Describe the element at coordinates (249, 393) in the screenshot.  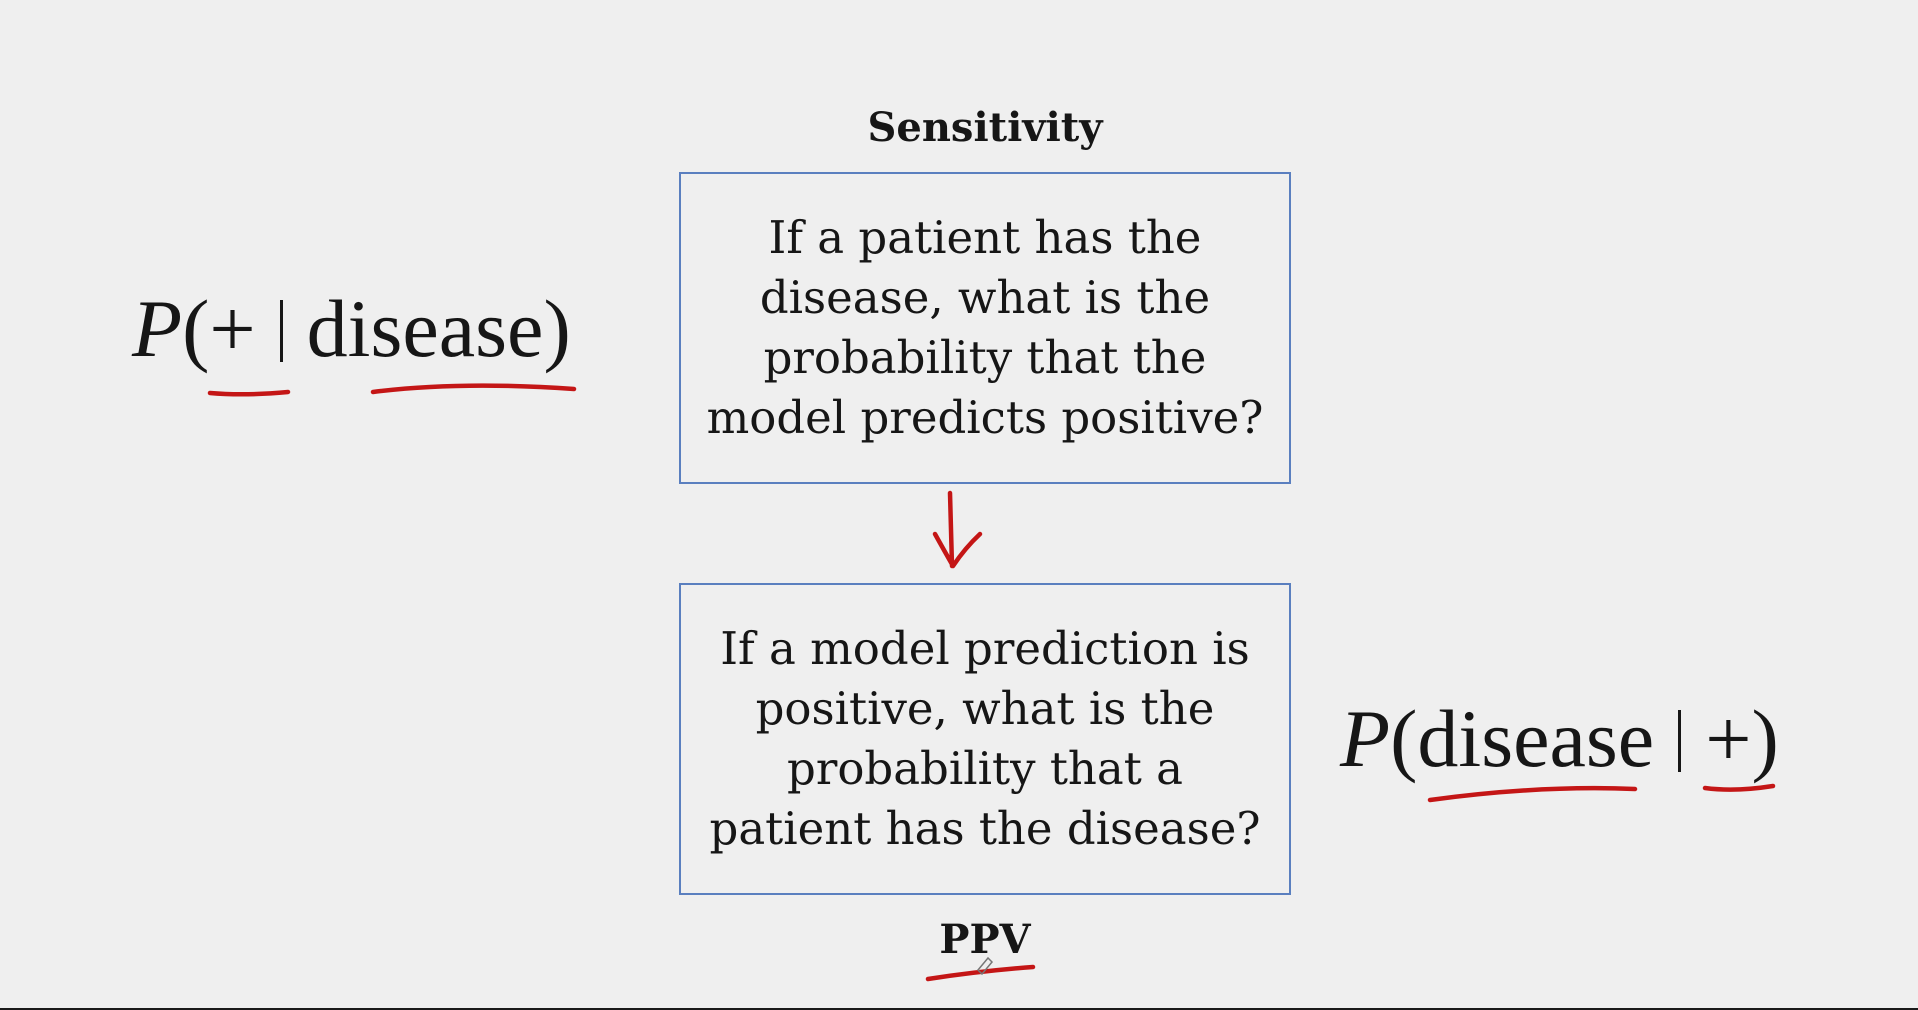
I see `underline-plus-left` at that location.